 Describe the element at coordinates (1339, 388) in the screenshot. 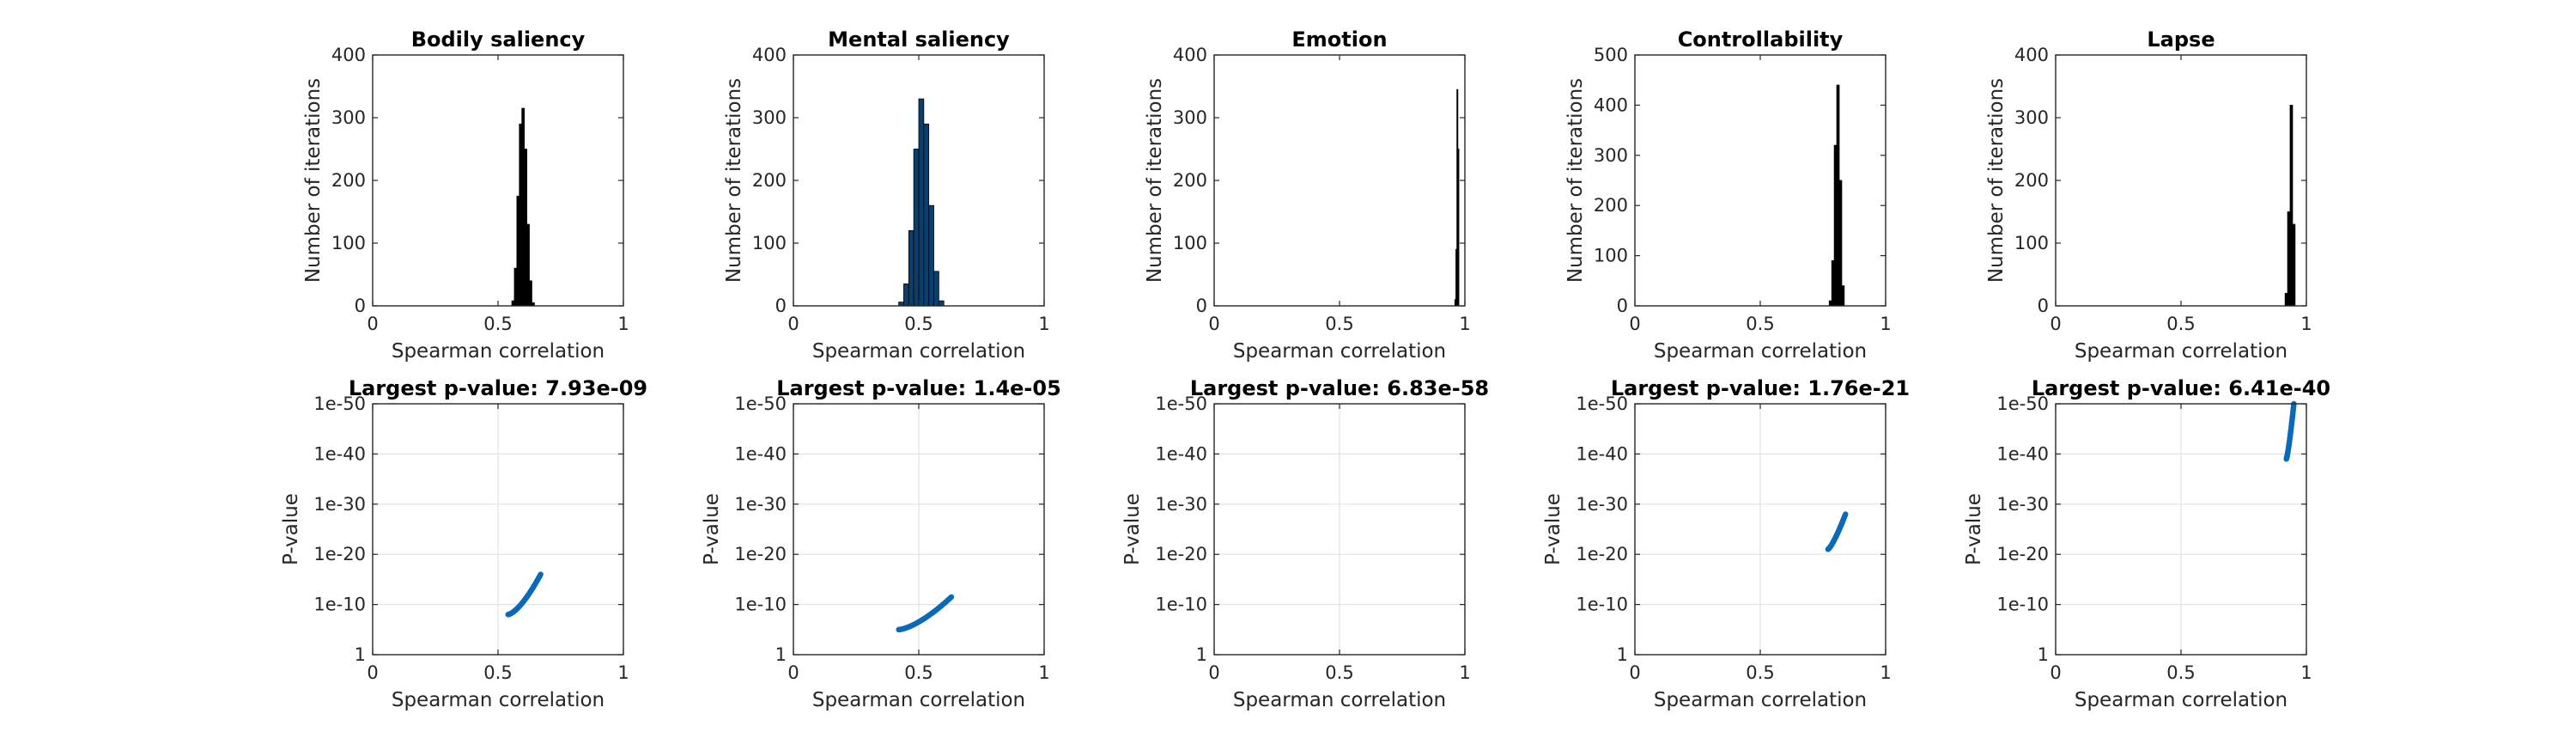

I see `subplot-title: Largest p-value: 6.83e-58` at that location.